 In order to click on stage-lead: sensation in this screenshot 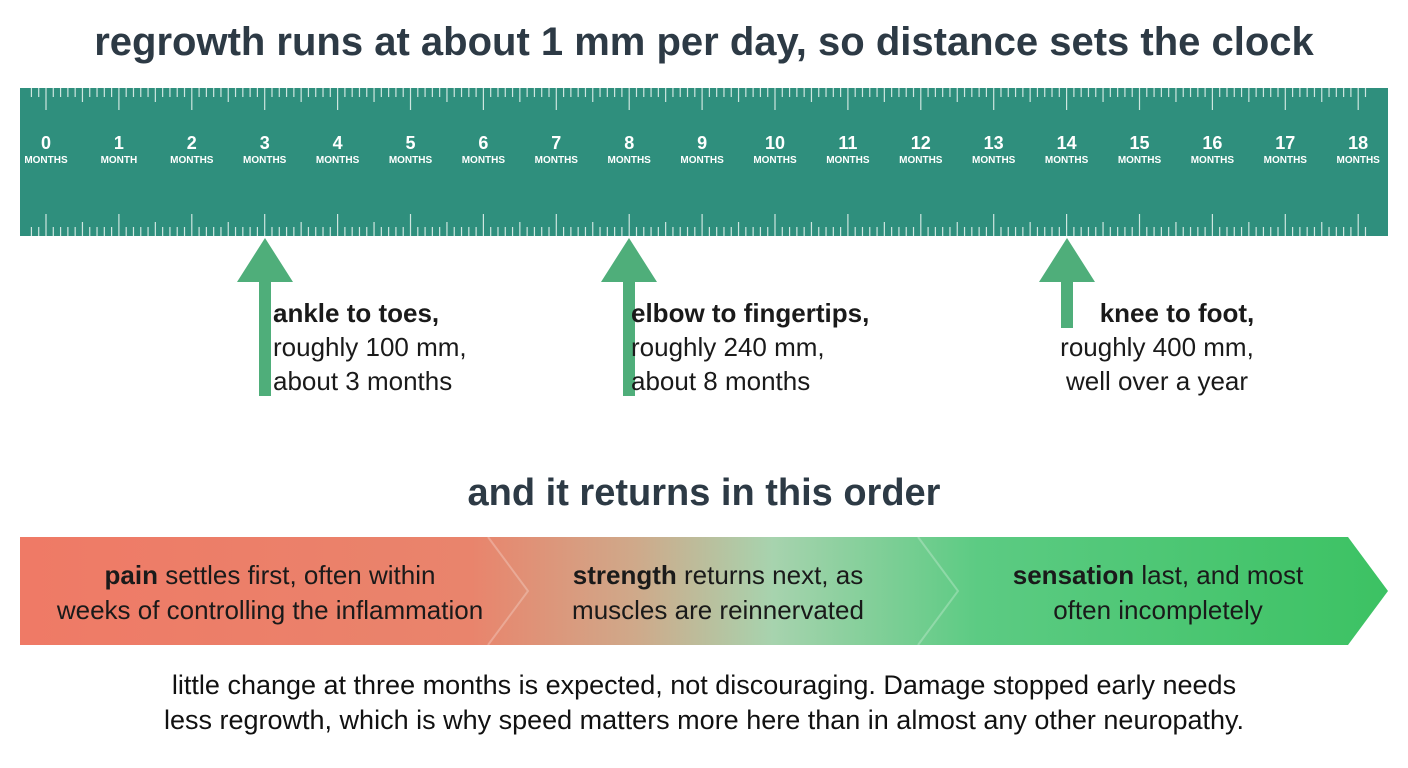, I will do `click(1073, 575)`.